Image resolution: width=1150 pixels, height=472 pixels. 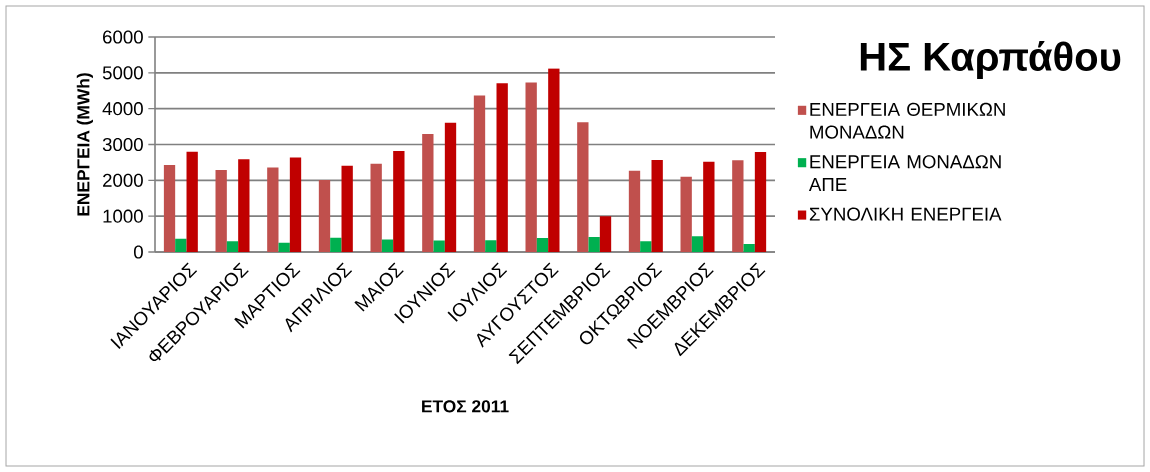 I want to click on y-tick-label: 2000, so click(x=123, y=180).